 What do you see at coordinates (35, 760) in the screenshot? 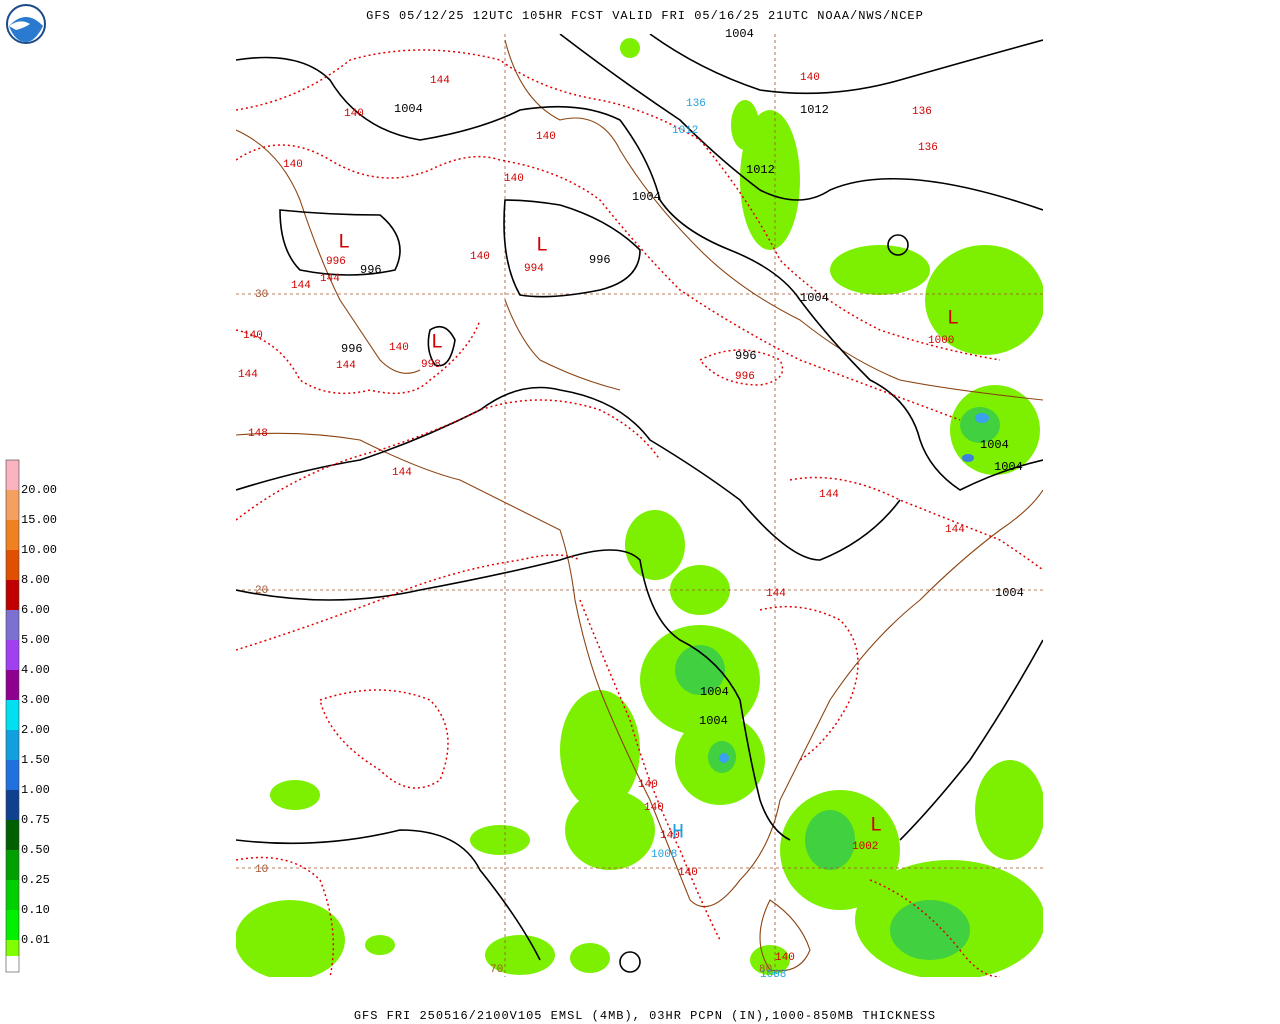
I see `legend-label: 1.50` at bounding box center [35, 760].